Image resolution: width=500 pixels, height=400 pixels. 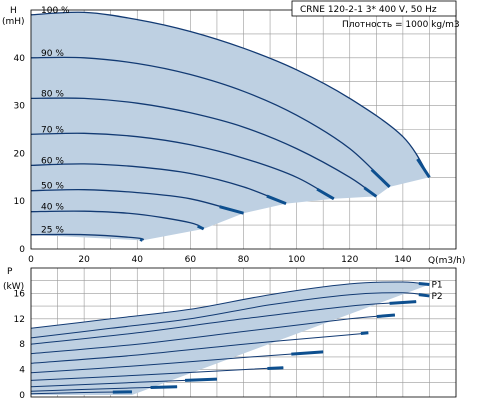 I want to click on speed-label-70: 70 %, so click(x=52, y=130).